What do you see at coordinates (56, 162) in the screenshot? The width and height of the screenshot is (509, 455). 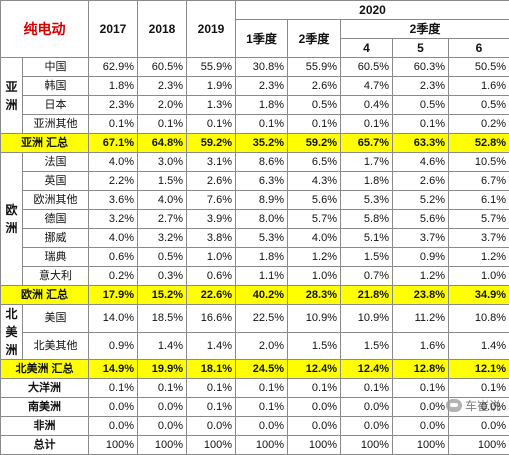 I see `row-label: 法国` at bounding box center [56, 162].